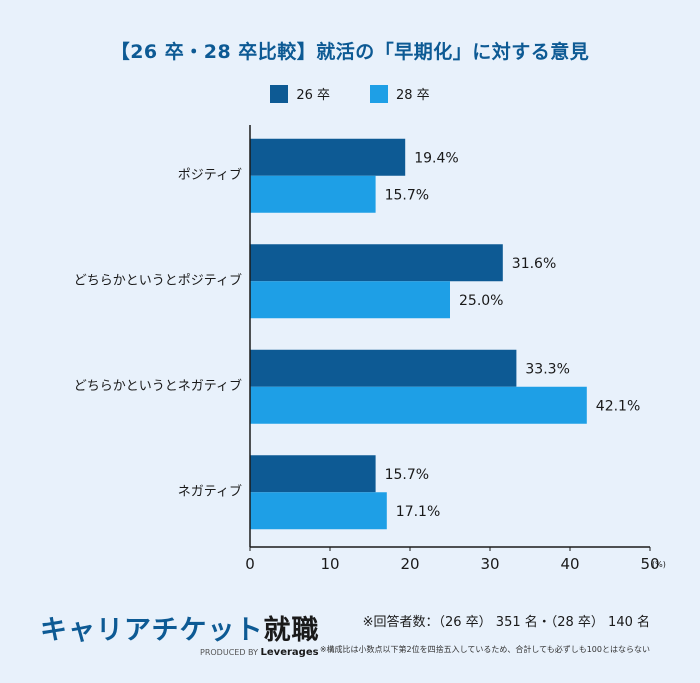 The image size is (700, 683). Describe the element at coordinates (659, 564) in the screenshot. I see `x-unit-label: (%)` at that location.